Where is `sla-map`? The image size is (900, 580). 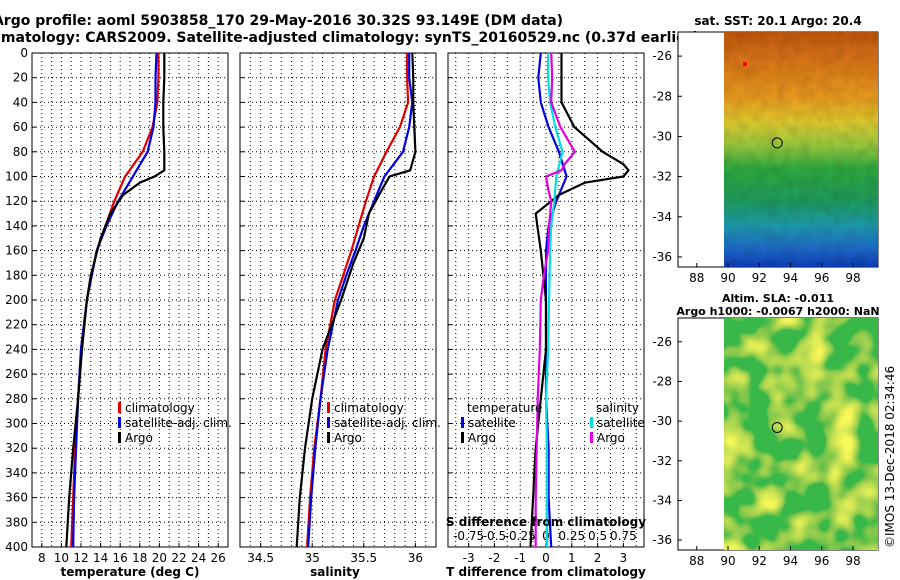
sla-map is located at coordinates (778, 434).